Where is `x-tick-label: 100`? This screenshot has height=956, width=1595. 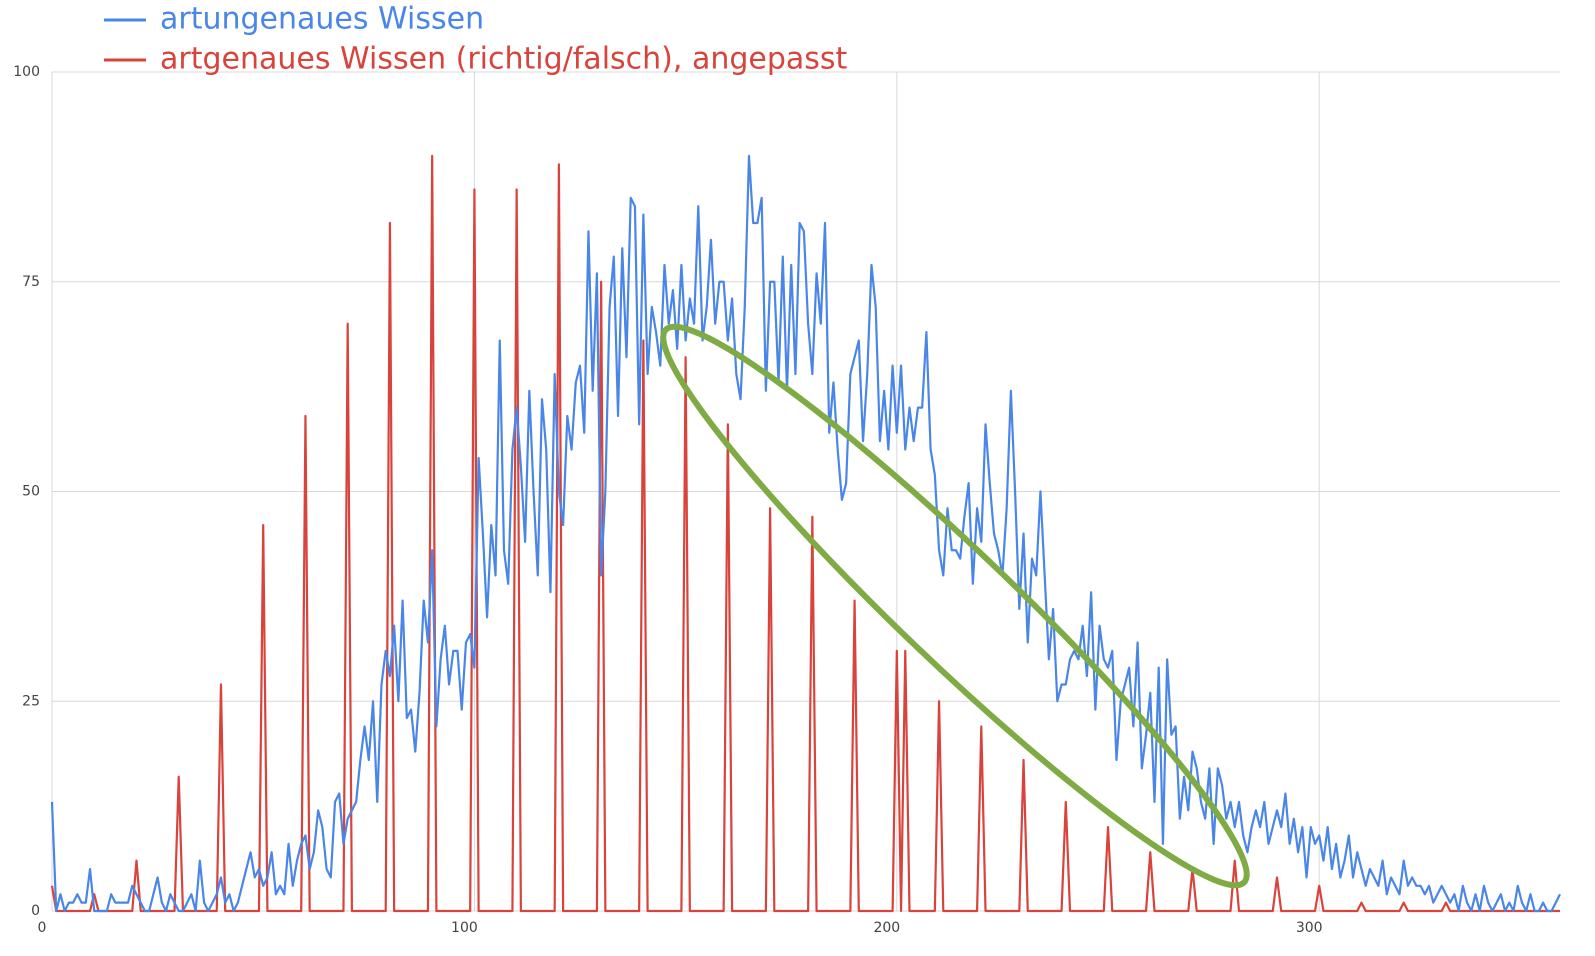
x-tick-label: 100 is located at coordinates (464, 928).